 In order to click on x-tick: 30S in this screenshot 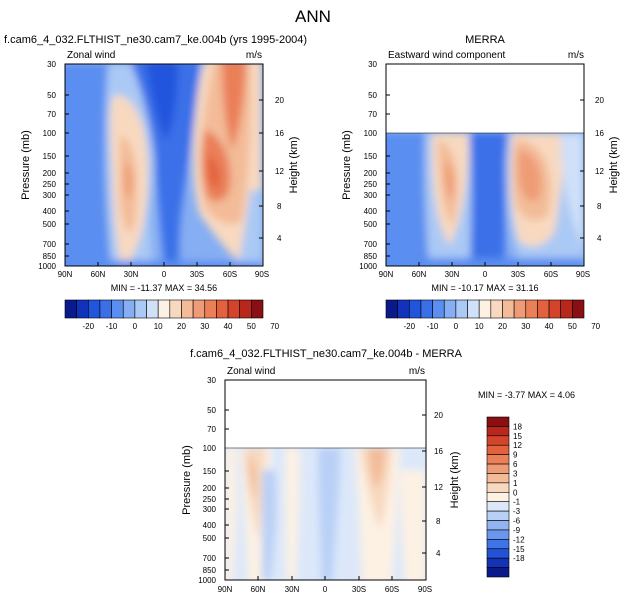, I will do `click(518, 274)`.